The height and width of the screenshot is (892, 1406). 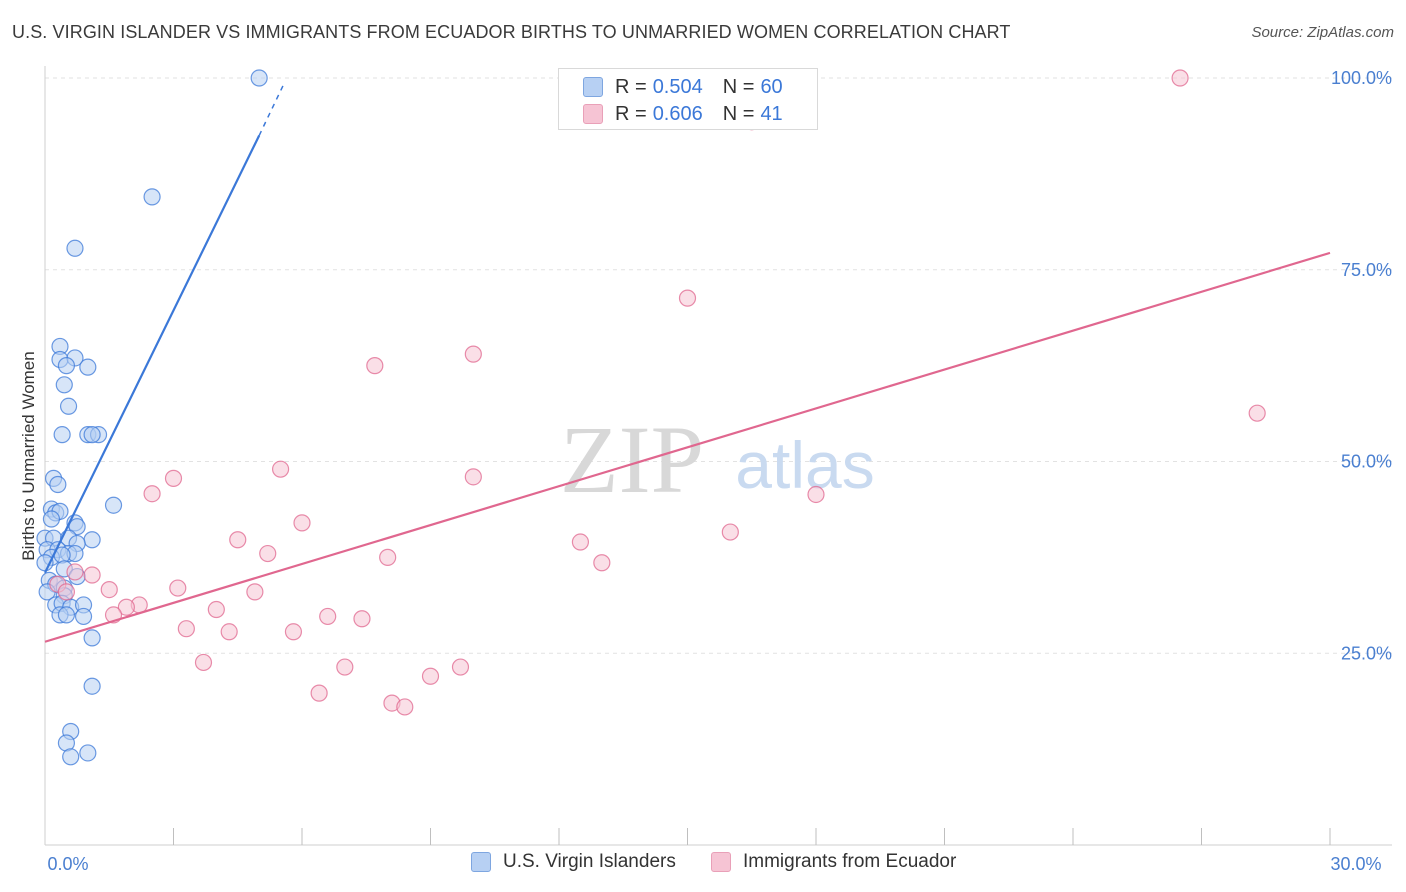 What do you see at coordinates (1355, 864) in the screenshot?
I see `x-tick-label-right: 30.0%` at bounding box center [1355, 864].